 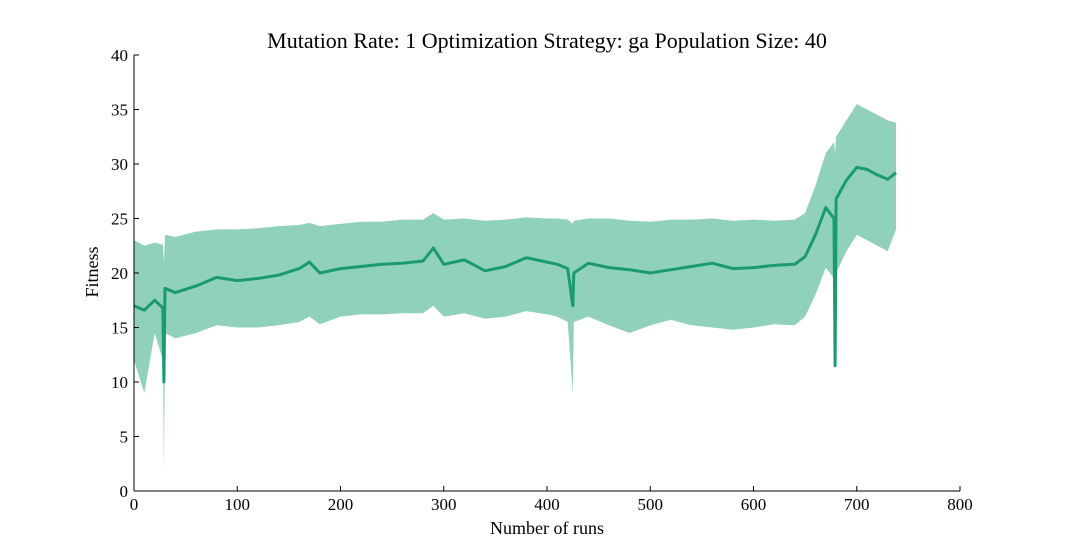 I want to click on y-tick-label: 15, so click(x=119, y=328).